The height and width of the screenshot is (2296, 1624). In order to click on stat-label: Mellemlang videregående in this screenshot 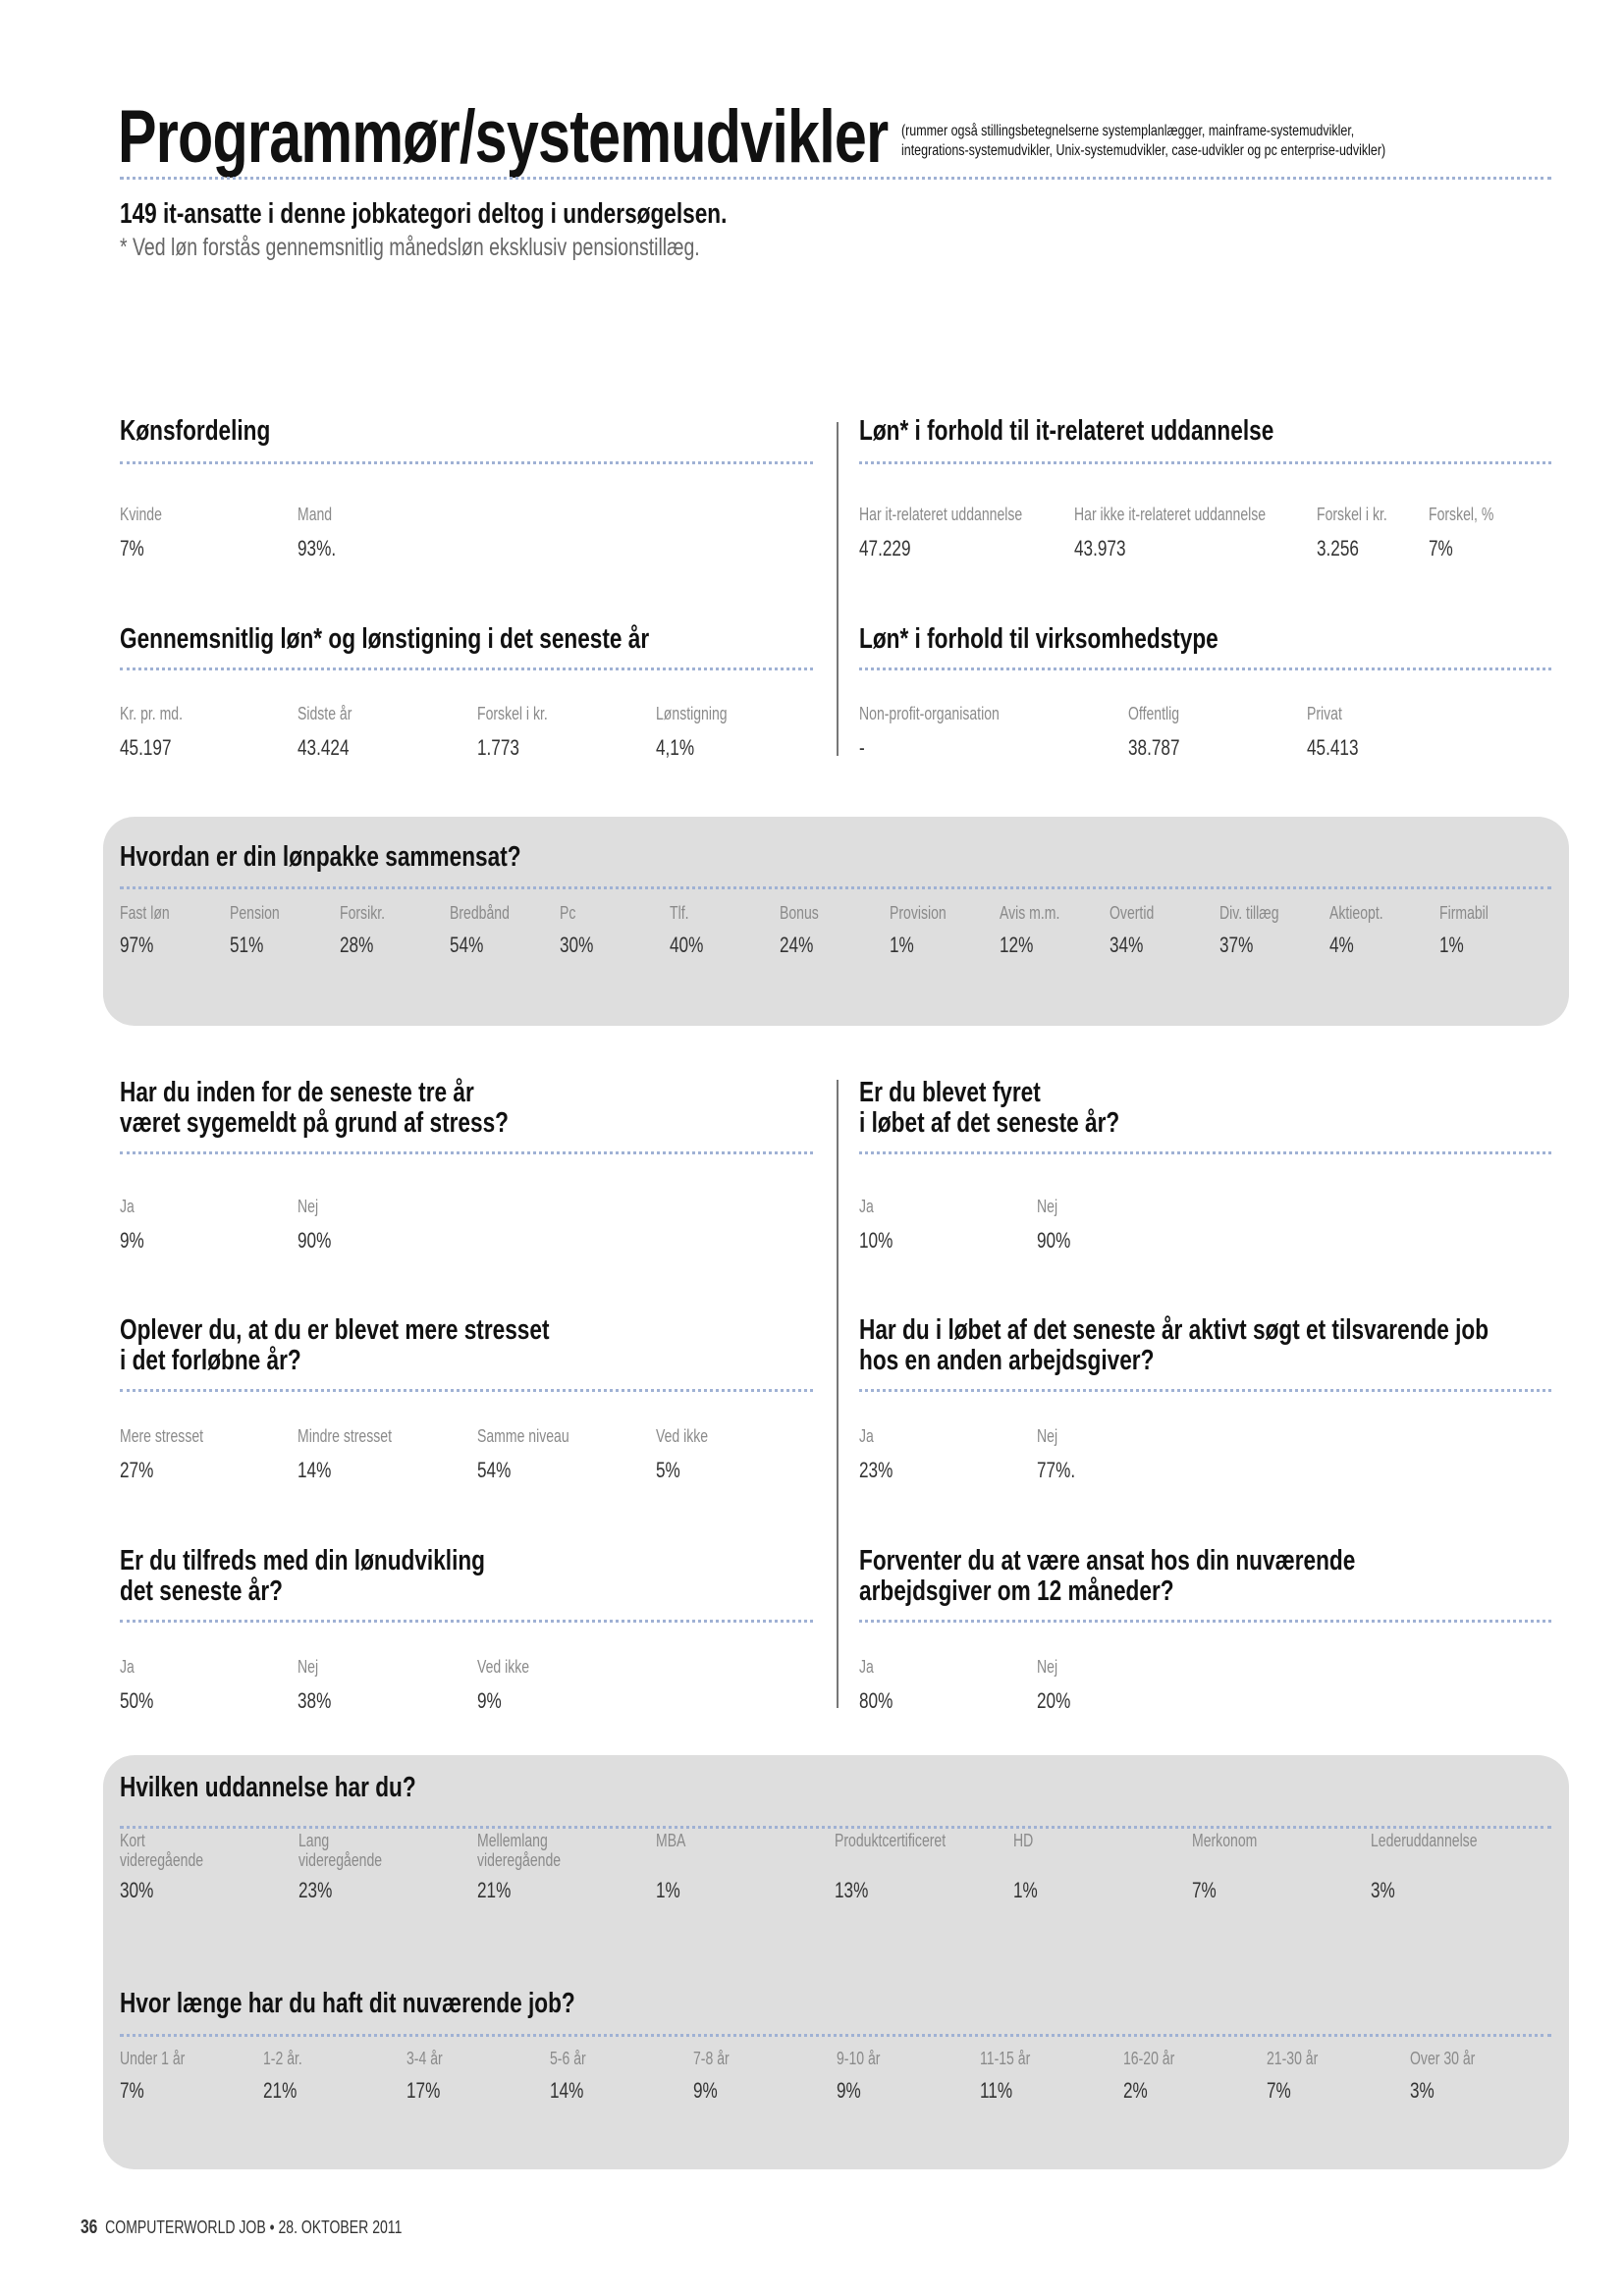, I will do `click(519, 1851)`.